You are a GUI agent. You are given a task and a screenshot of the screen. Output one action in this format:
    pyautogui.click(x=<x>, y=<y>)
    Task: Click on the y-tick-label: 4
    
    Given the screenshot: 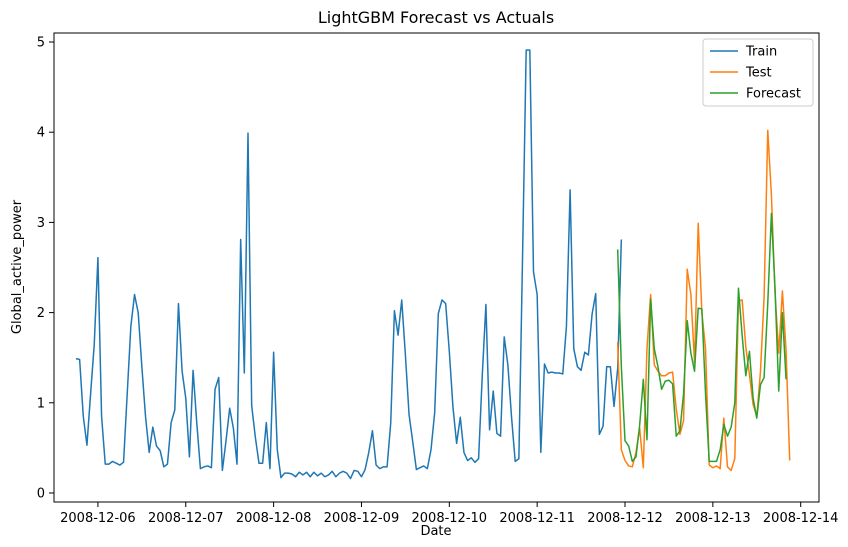 What is the action you would take?
    pyautogui.click(x=41, y=133)
    